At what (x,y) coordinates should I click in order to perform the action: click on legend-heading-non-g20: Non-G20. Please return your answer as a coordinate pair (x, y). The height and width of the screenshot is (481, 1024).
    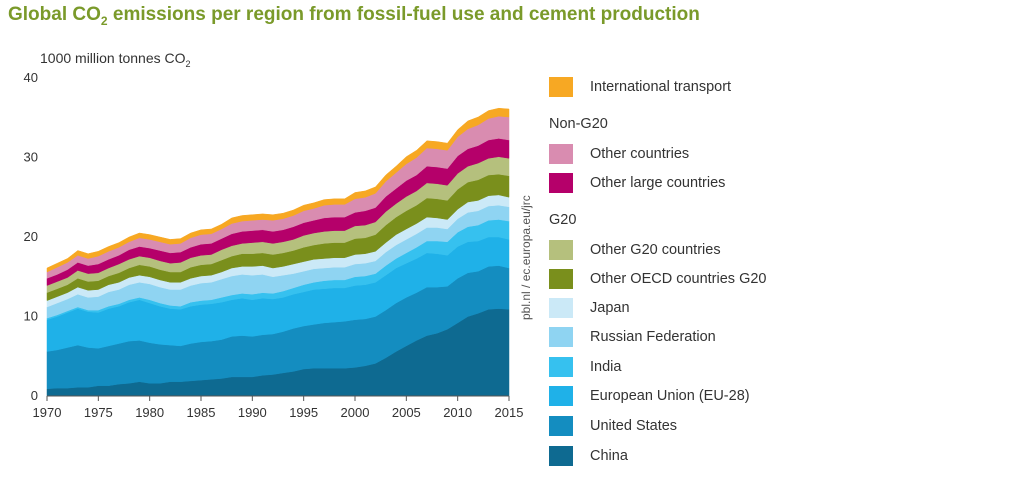
    Looking at the image, I should click on (578, 124).